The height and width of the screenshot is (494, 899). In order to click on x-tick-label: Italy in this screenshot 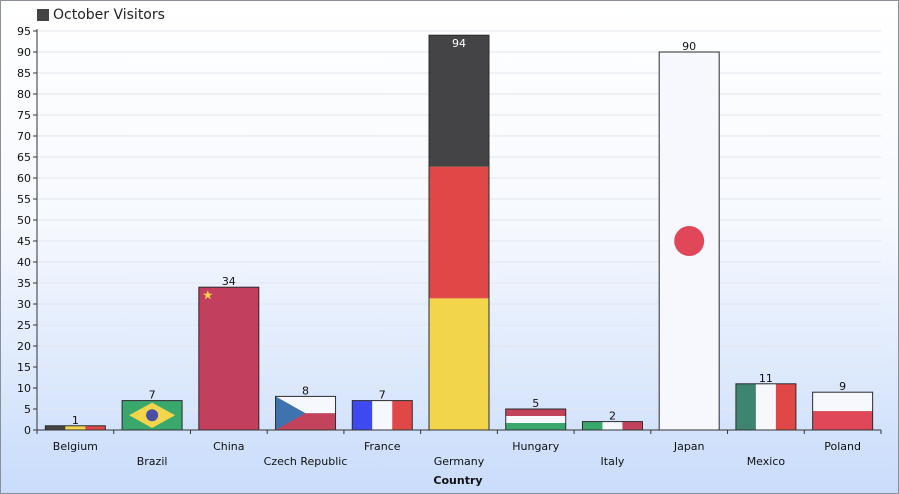, I will do `click(613, 461)`.